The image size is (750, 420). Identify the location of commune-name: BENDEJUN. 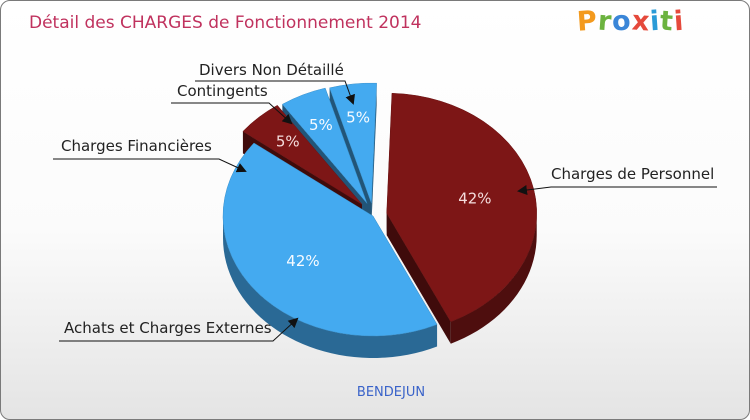
(391, 392).